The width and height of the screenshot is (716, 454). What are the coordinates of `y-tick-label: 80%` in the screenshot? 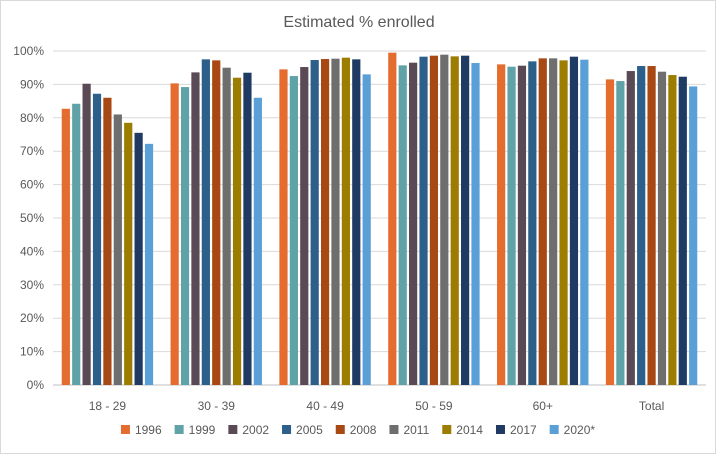 It's located at (32, 118).